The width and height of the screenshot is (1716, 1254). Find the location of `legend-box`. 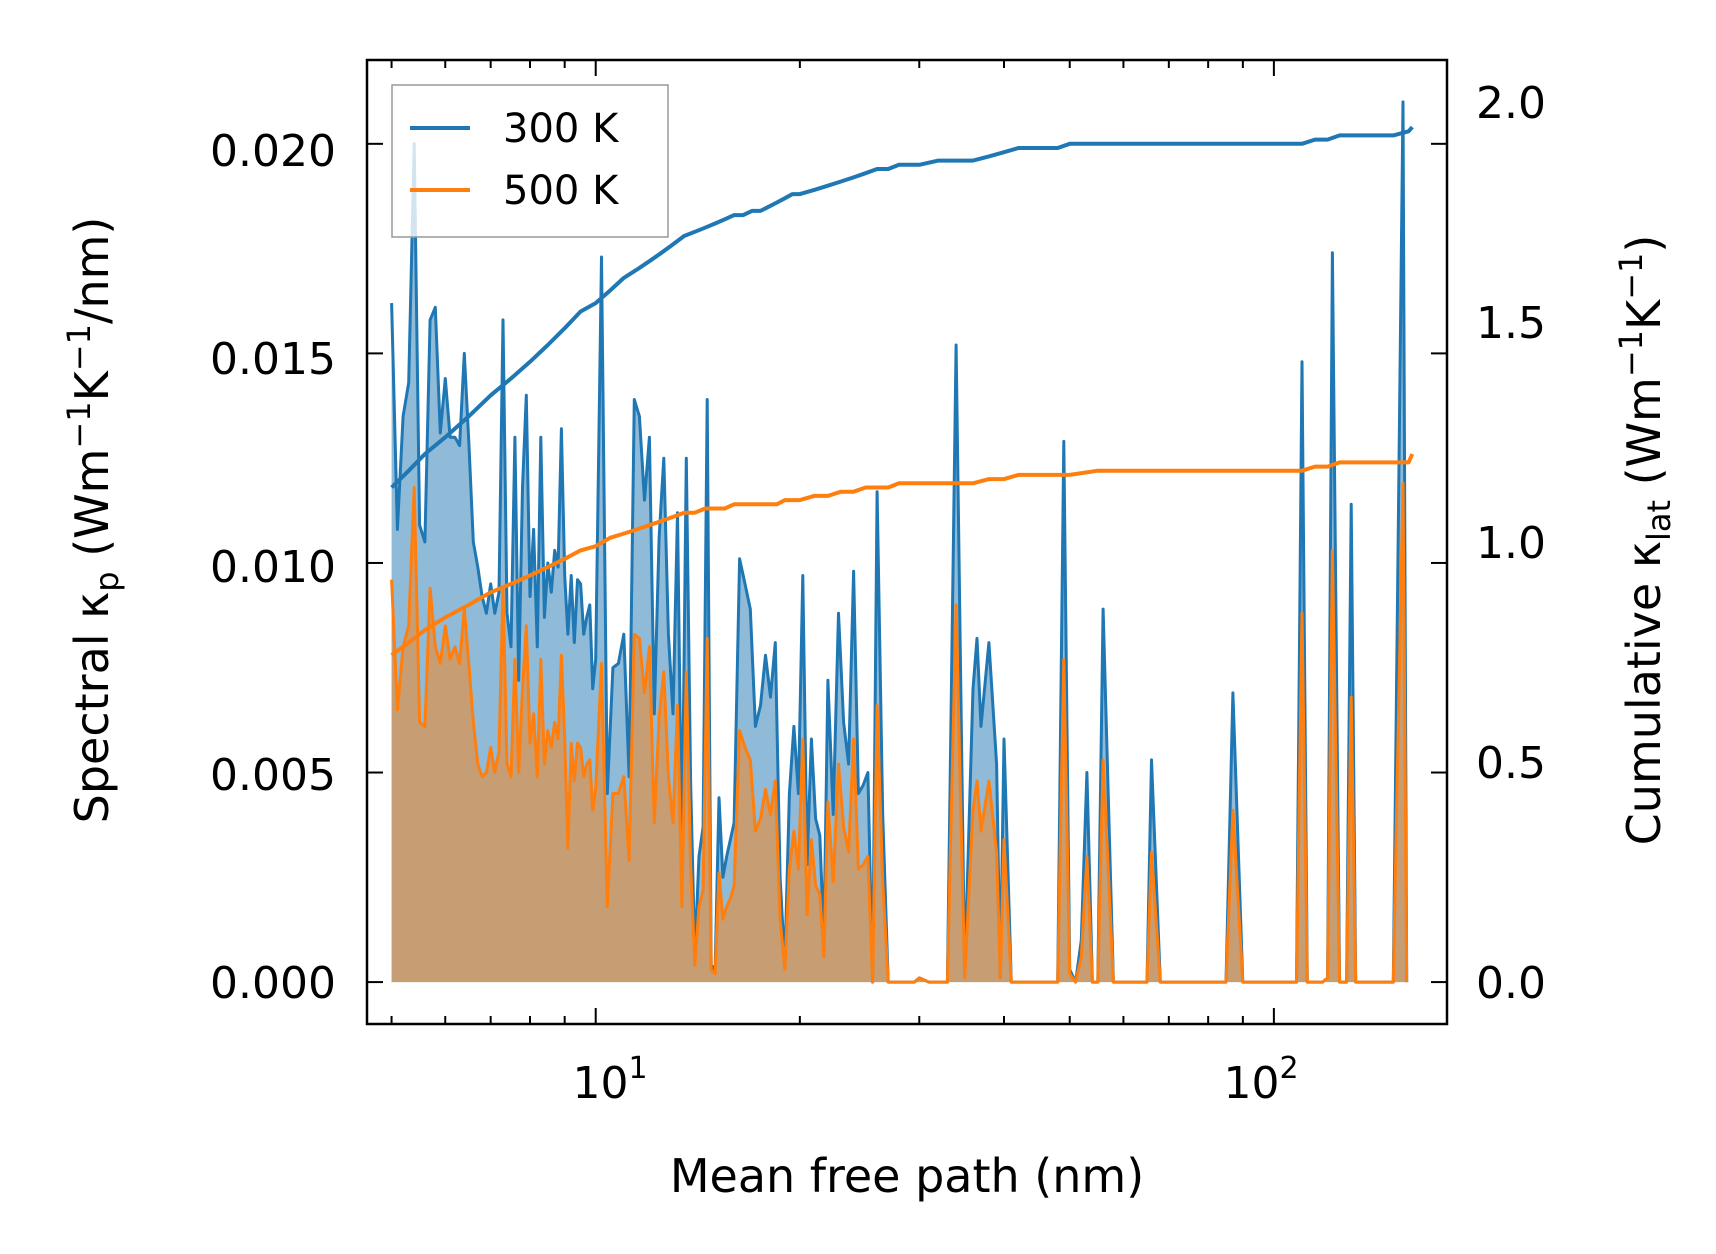

legend-box is located at coordinates (530, 161).